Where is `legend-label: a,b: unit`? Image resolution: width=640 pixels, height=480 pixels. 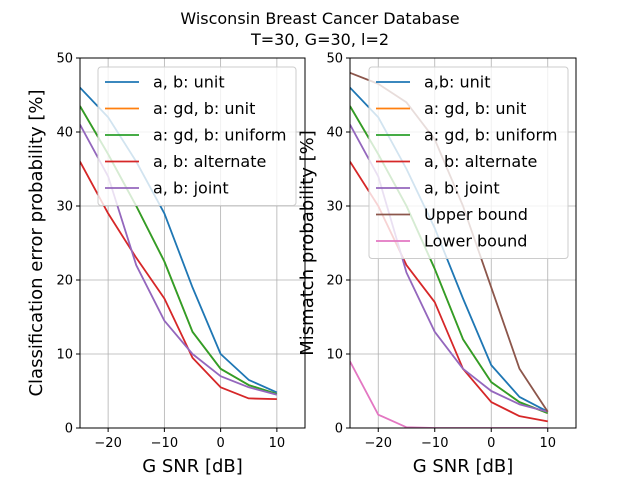 legend-label: a,b: unit is located at coordinates (457, 82).